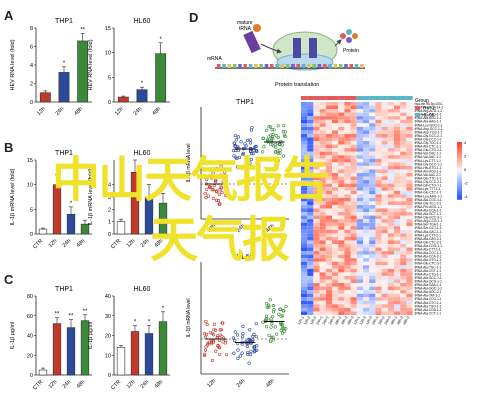 The image size is (500, 407). I want to click on panel-letter-d: D, so click(194, 17).